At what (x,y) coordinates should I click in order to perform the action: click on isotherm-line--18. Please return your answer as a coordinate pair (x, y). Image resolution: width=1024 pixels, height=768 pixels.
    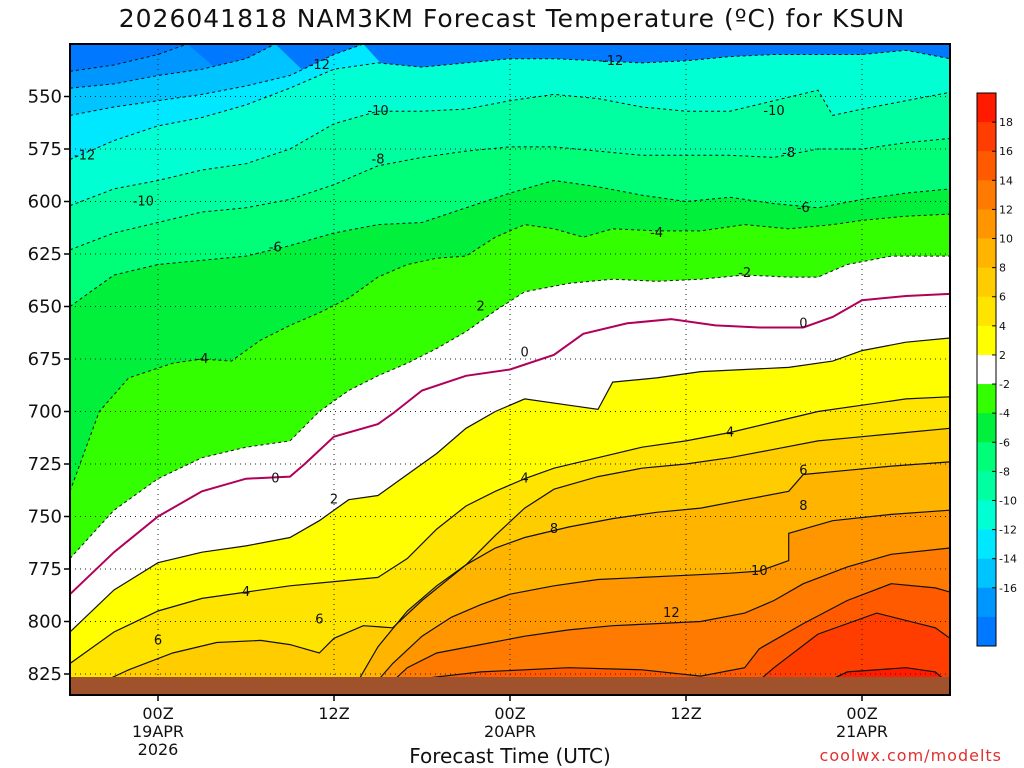
    Looking at the image, I should click on (129, 58).